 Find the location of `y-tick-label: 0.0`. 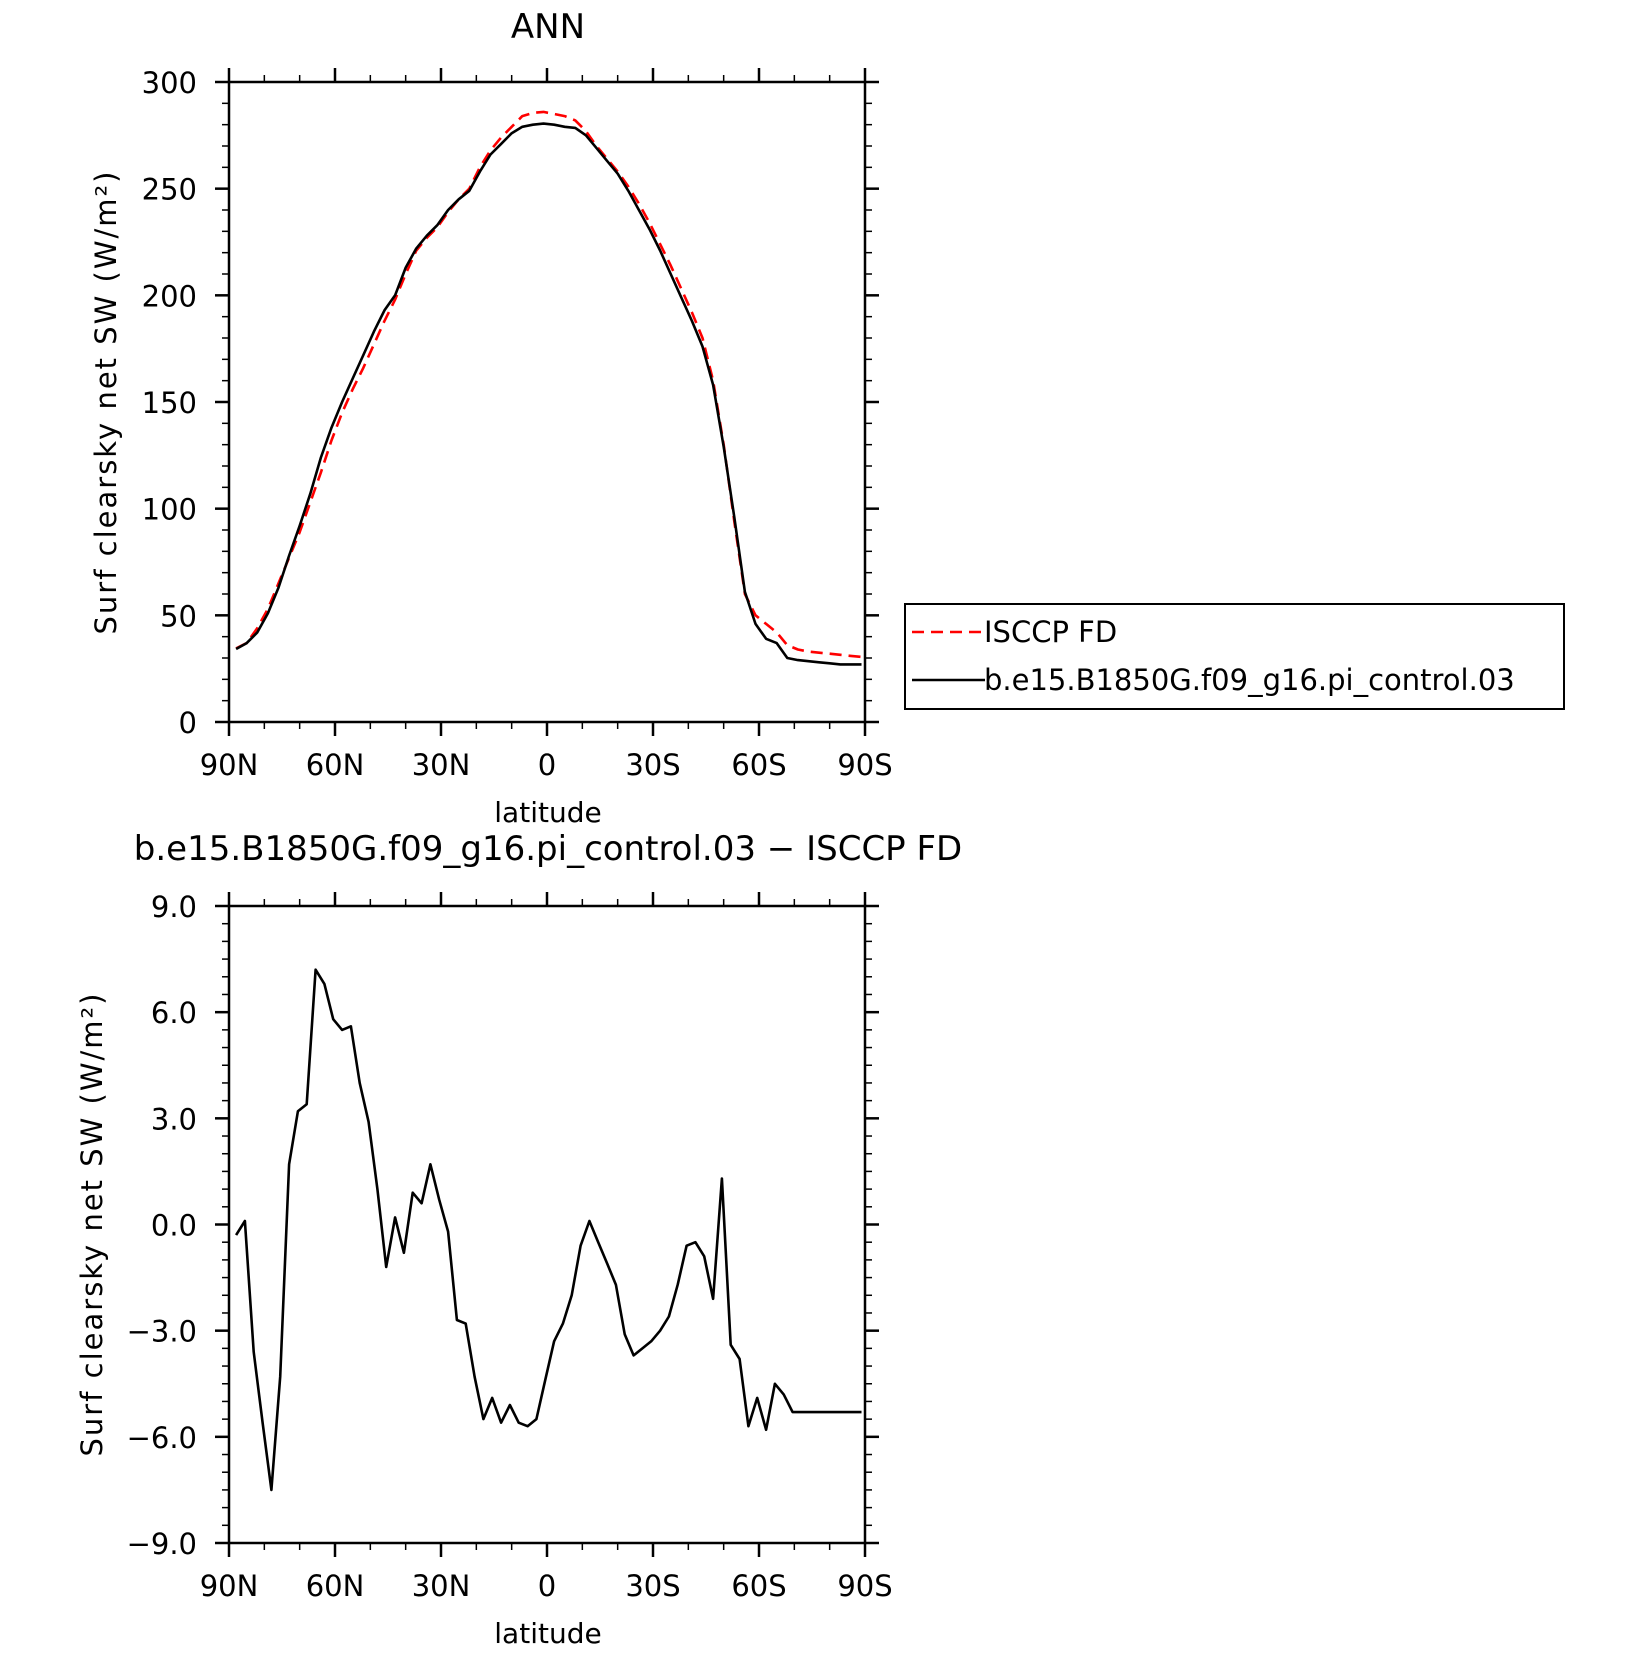

y-tick-label: 0.0 is located at coordinates (174, 1226).